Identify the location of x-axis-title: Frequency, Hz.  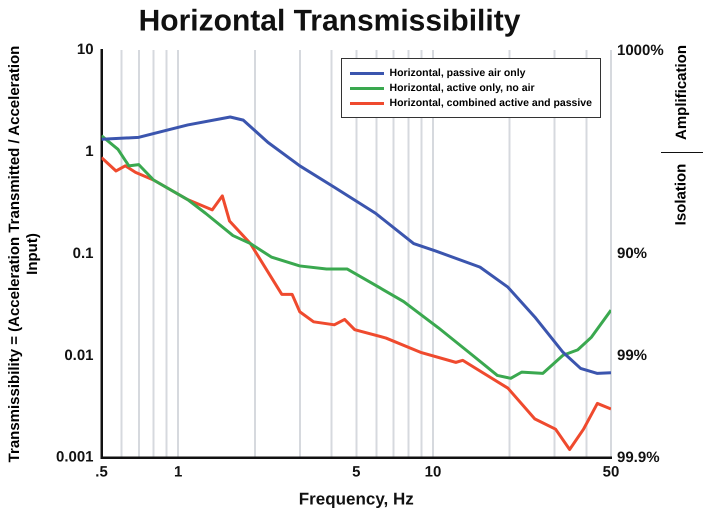
(356, 498).